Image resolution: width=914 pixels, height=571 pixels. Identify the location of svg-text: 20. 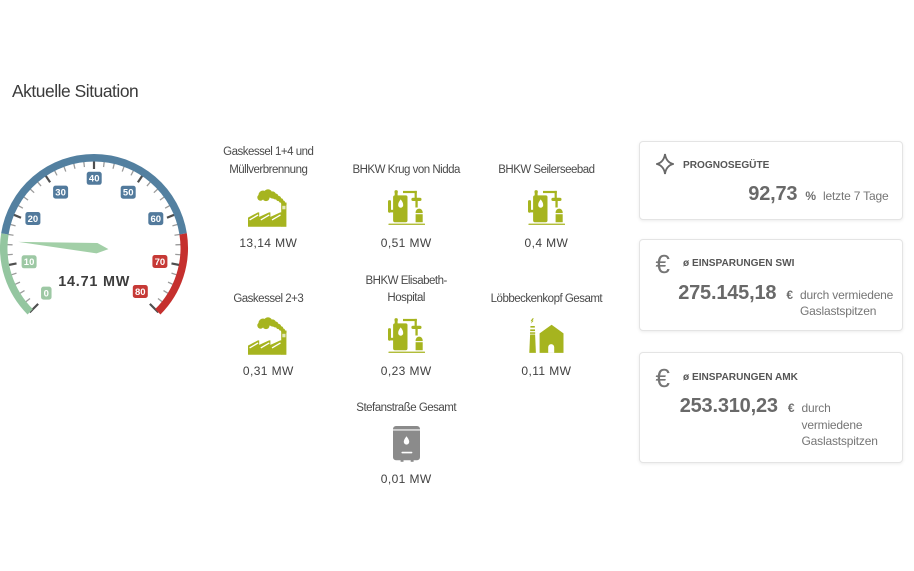
(33, 219).